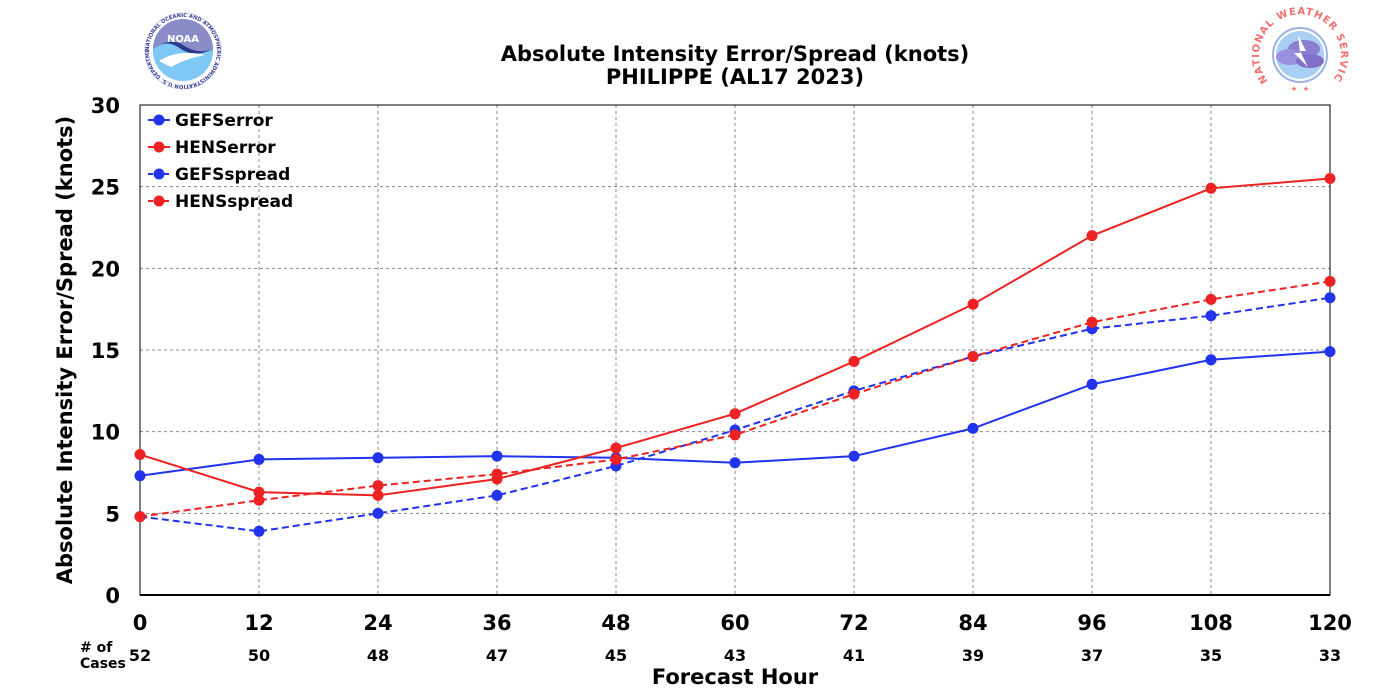 This screenshot has height=700, width=1400. Describe the element at coordinates (65, 350) in the screenshot. I see `y-axis-title: Absolute Intensity Error/Spread (knots)` at that location.